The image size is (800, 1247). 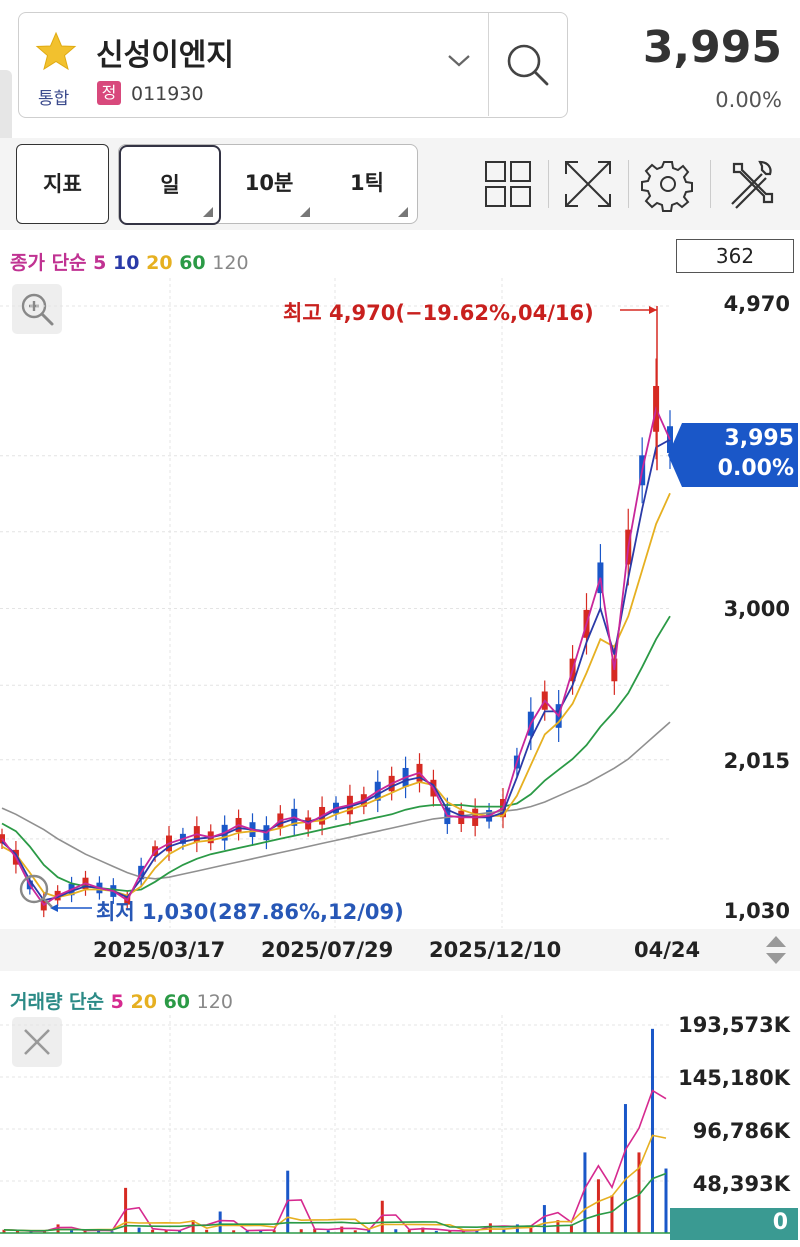 What do you see at coordinates (741, 1131) in the screenshot?
I see `y-tick-label: 96,786K` at bounding box center [741, 1131].